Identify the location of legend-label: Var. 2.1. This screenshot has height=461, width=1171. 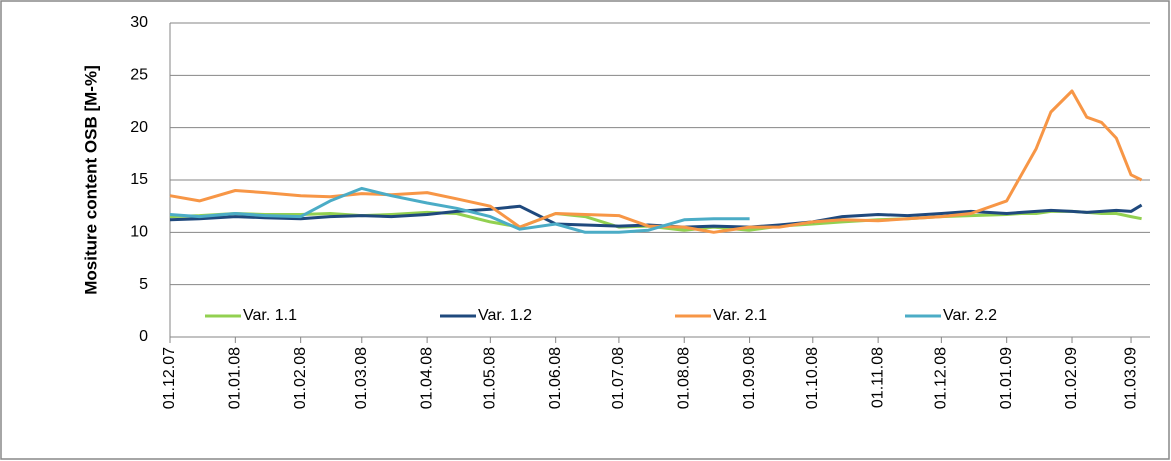
(740, 315).